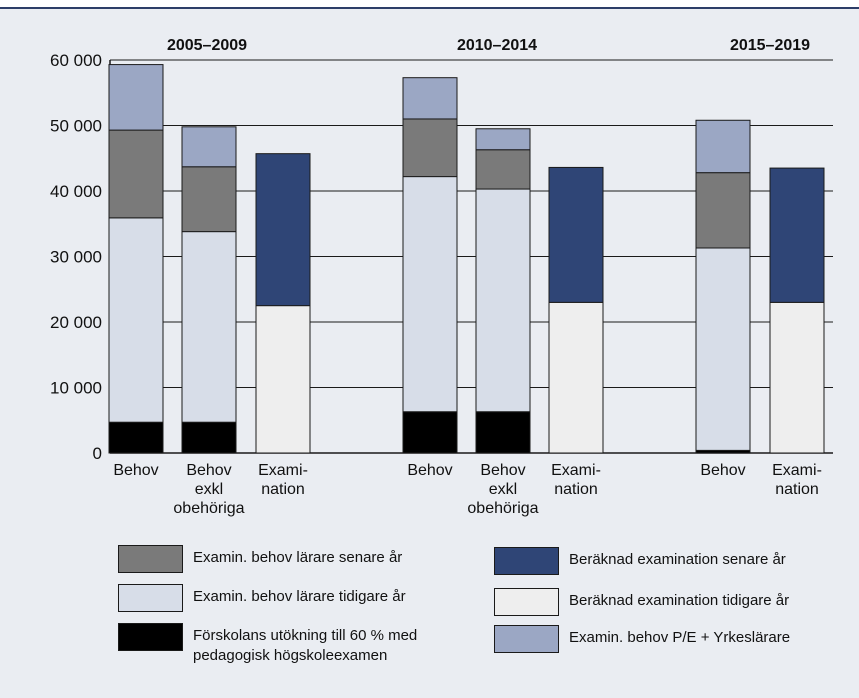  What do you see at coordinates (299, 596) in the screenshot?
I see `legend-label: Examin. behov lärare tidigare år` at bounding box center [299, 596].